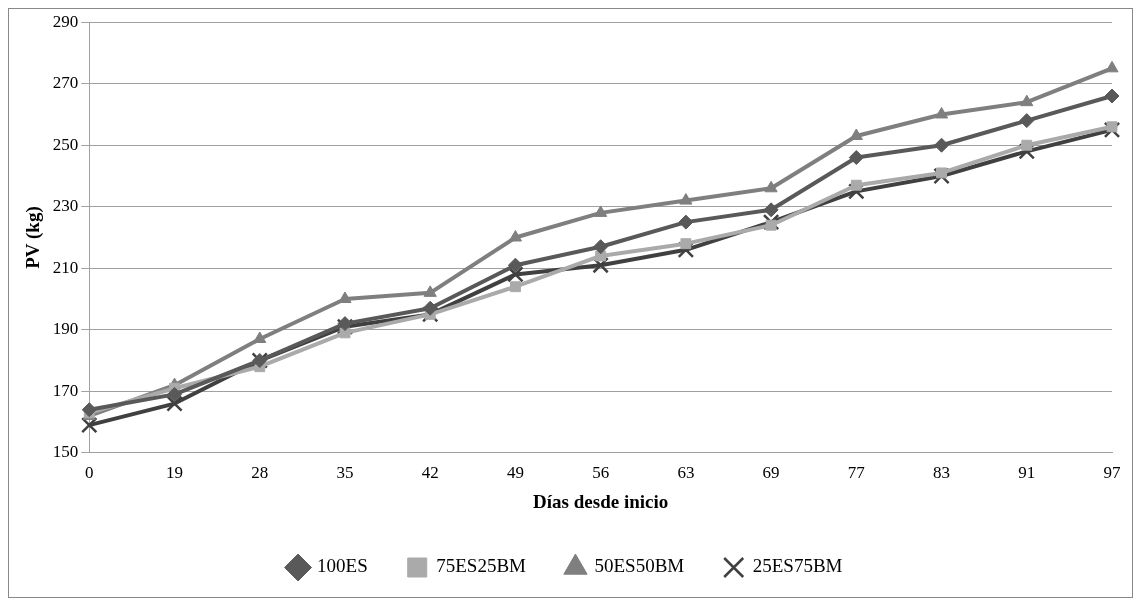  I want to click on x-tick-label: 0, so click(89, 473).